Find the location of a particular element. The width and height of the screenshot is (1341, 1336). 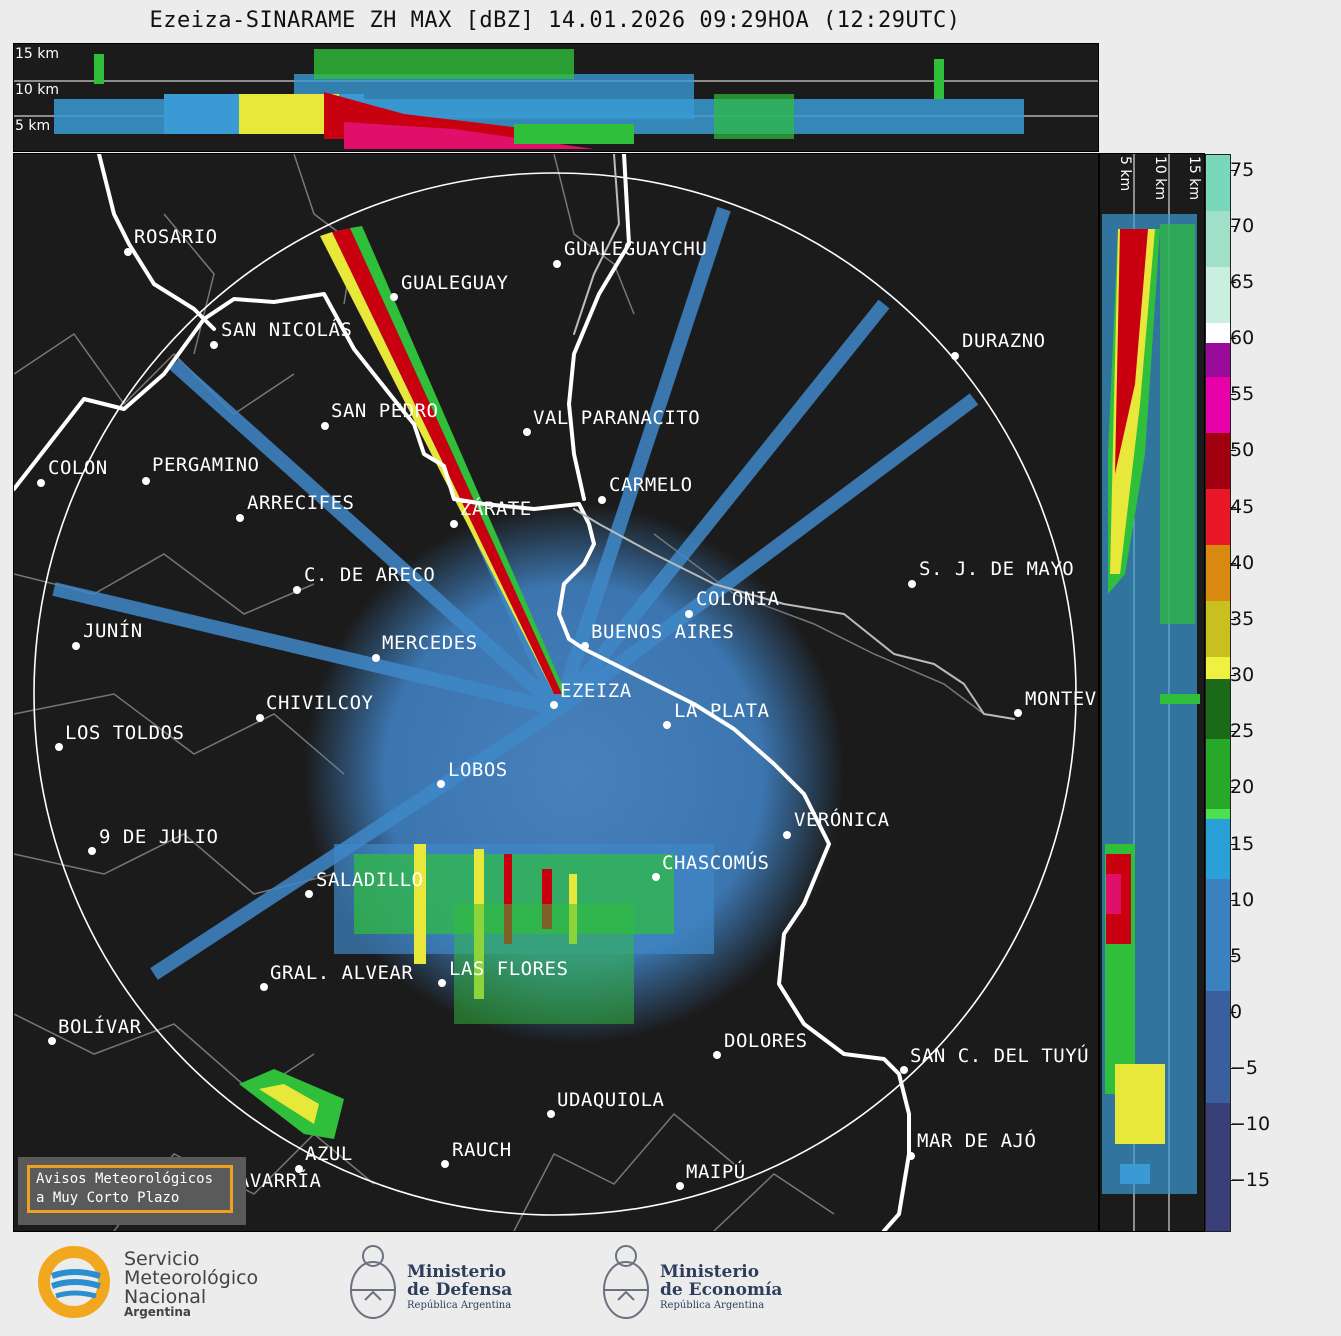

city-label-maipu: MAIPÚ is located at coordinates (716, 1172).